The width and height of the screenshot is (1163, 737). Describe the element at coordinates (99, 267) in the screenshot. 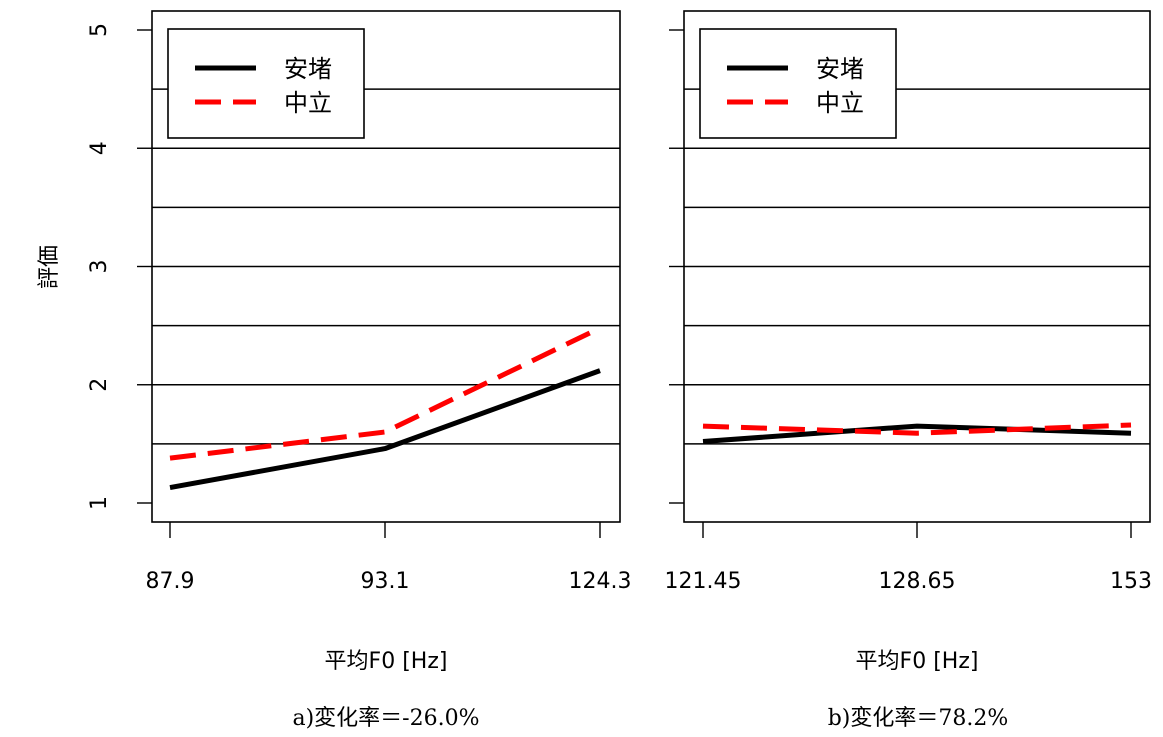

I see `y-tick-label: 3` at that location.